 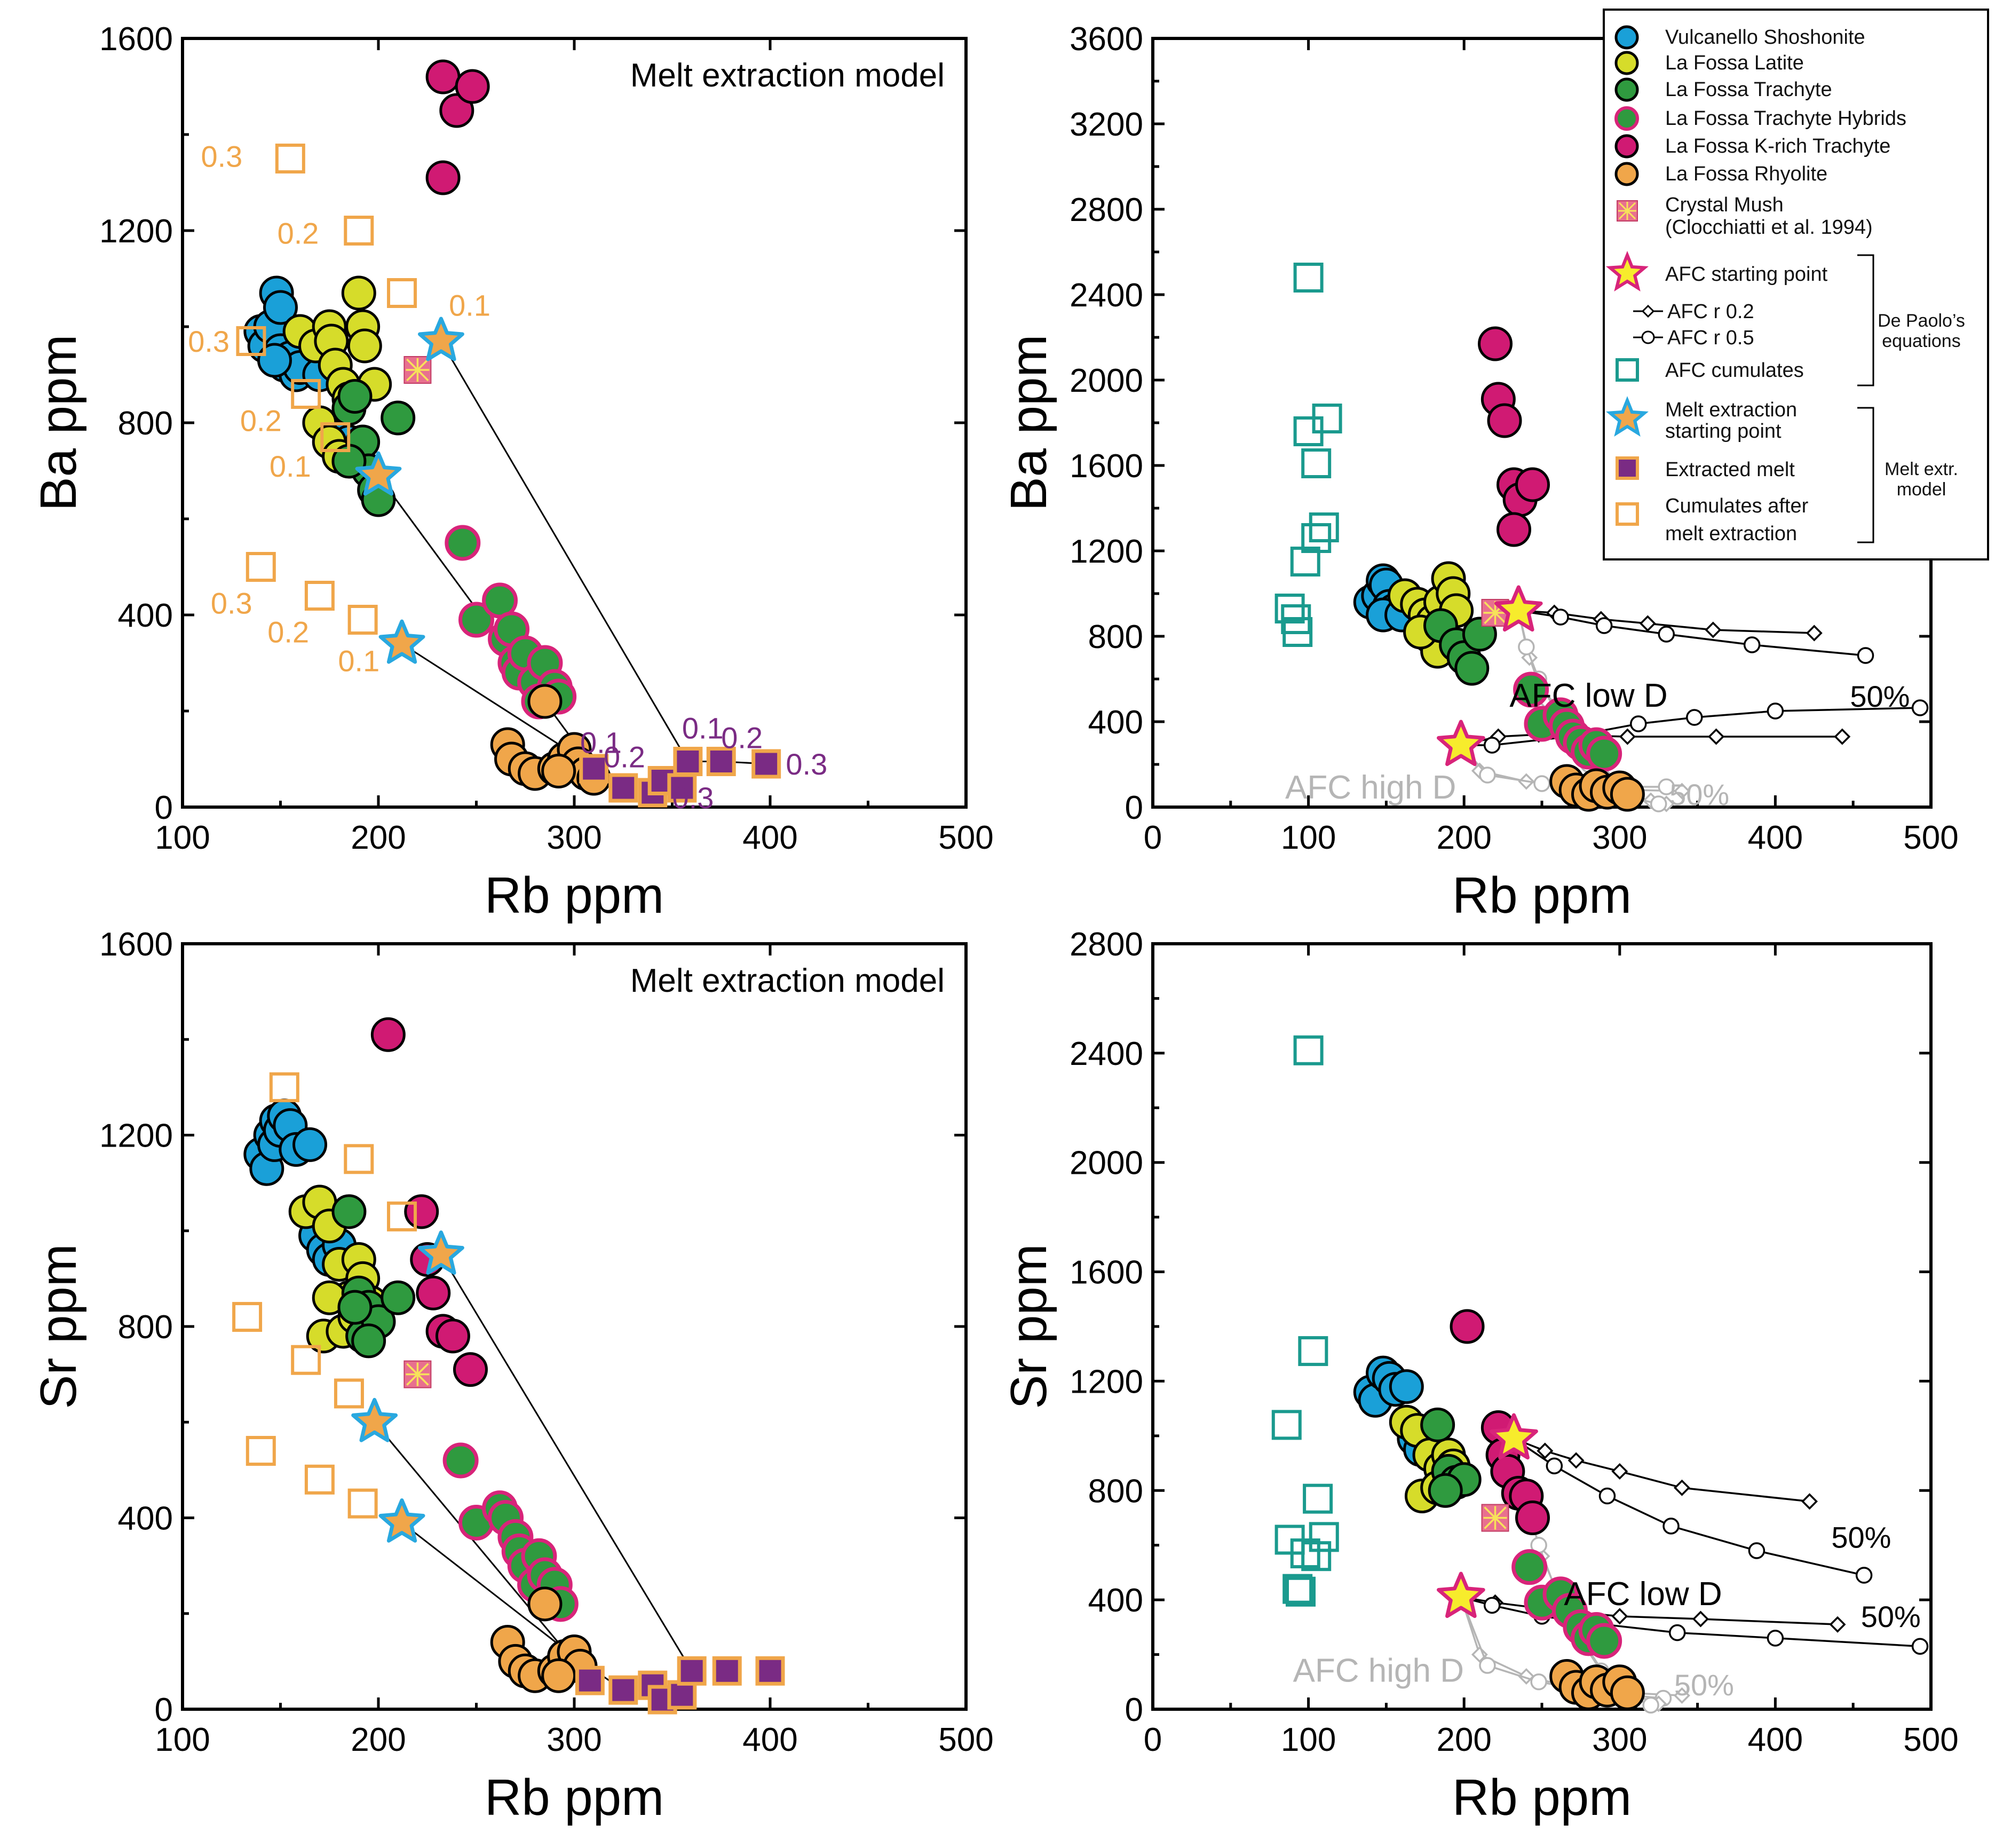 What do you see at coordinates (1153, 1740) in the screenshot?
I see `x-tick-label: 0` at bounding box center [1153, 1740].